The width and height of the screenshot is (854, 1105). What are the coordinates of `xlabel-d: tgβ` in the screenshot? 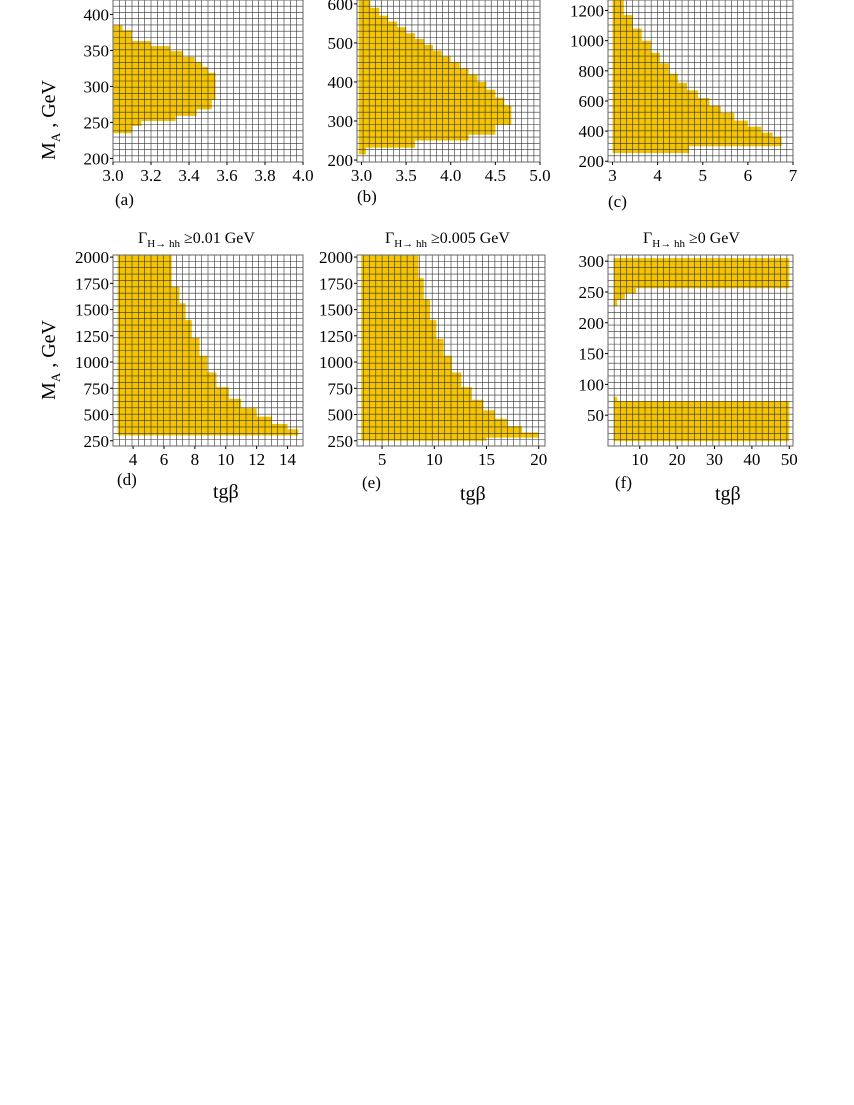 It's located at (226, 492).